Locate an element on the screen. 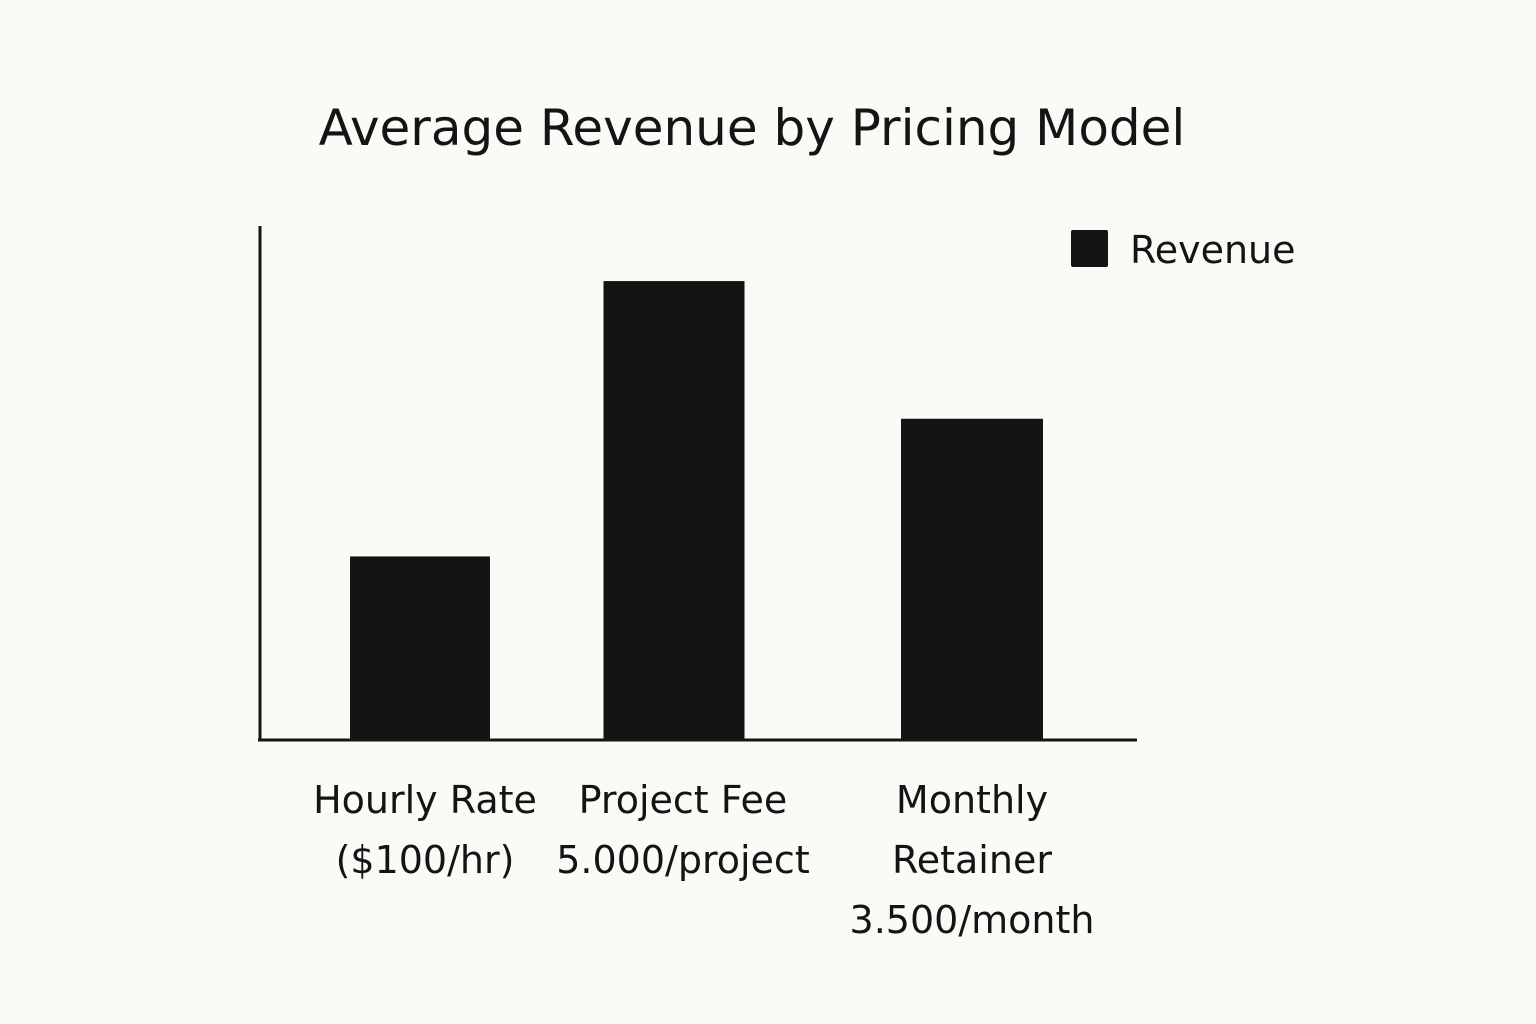 The image size is (1536, 1024). x-tick-label-0: Hourly Rate ($100/hr) is located at coordinates (425, 830).